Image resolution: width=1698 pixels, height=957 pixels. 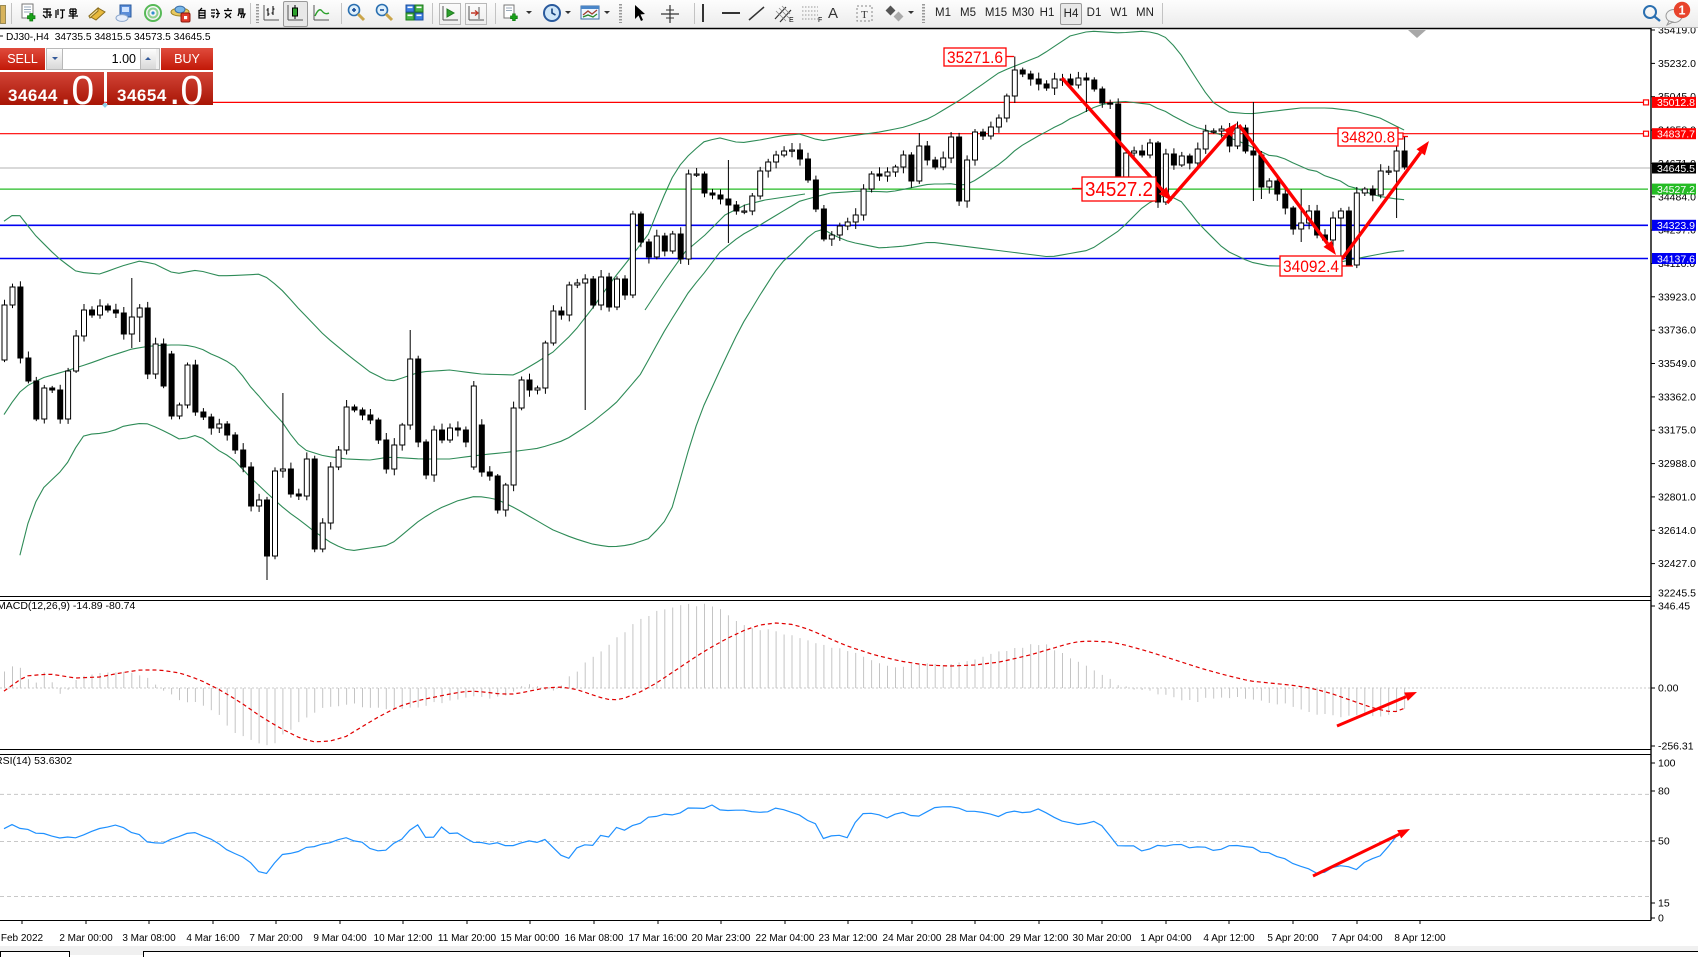 I want to click on svg-text: 32801.0, so click(x=1677, y=497).